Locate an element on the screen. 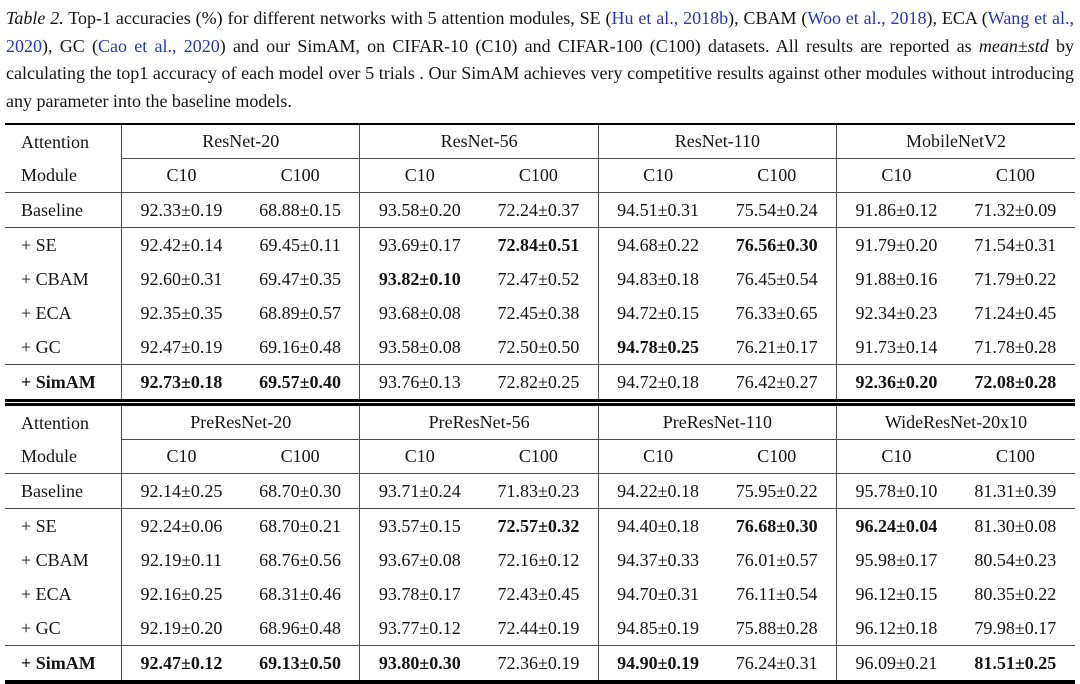 This screenshot has height=684, width=1080. accuracy-cell: 71.79±0.22 is located at coordinates (1015, 278).